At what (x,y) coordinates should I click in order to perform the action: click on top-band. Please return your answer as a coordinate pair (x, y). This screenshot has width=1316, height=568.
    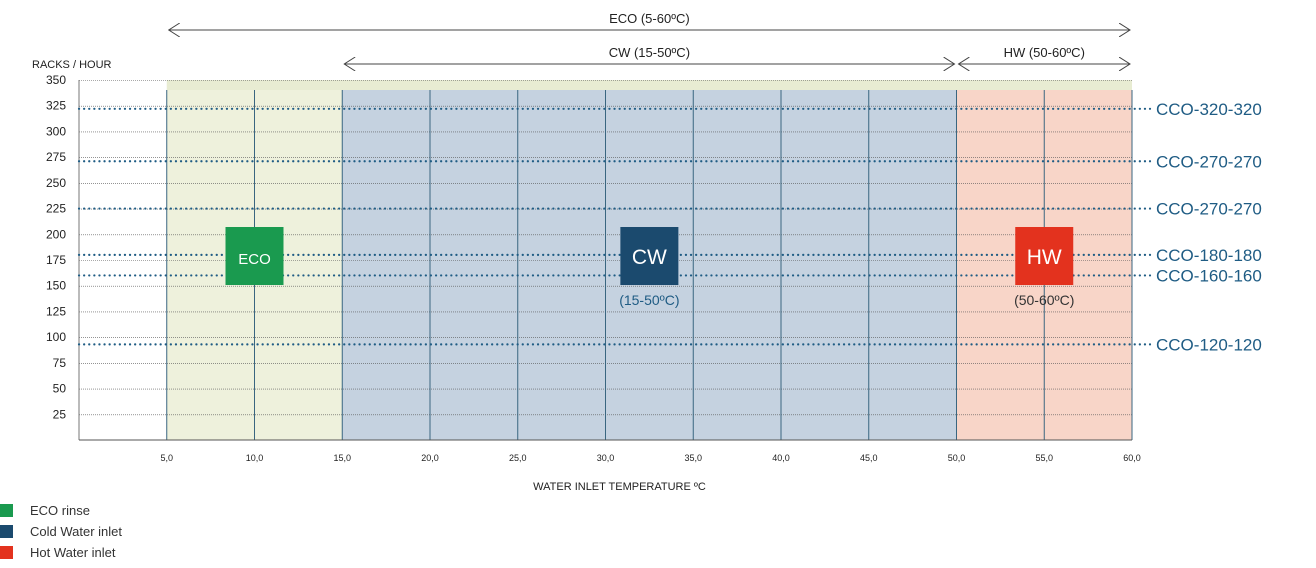
    Looking at the image, I should click on (649, 85).